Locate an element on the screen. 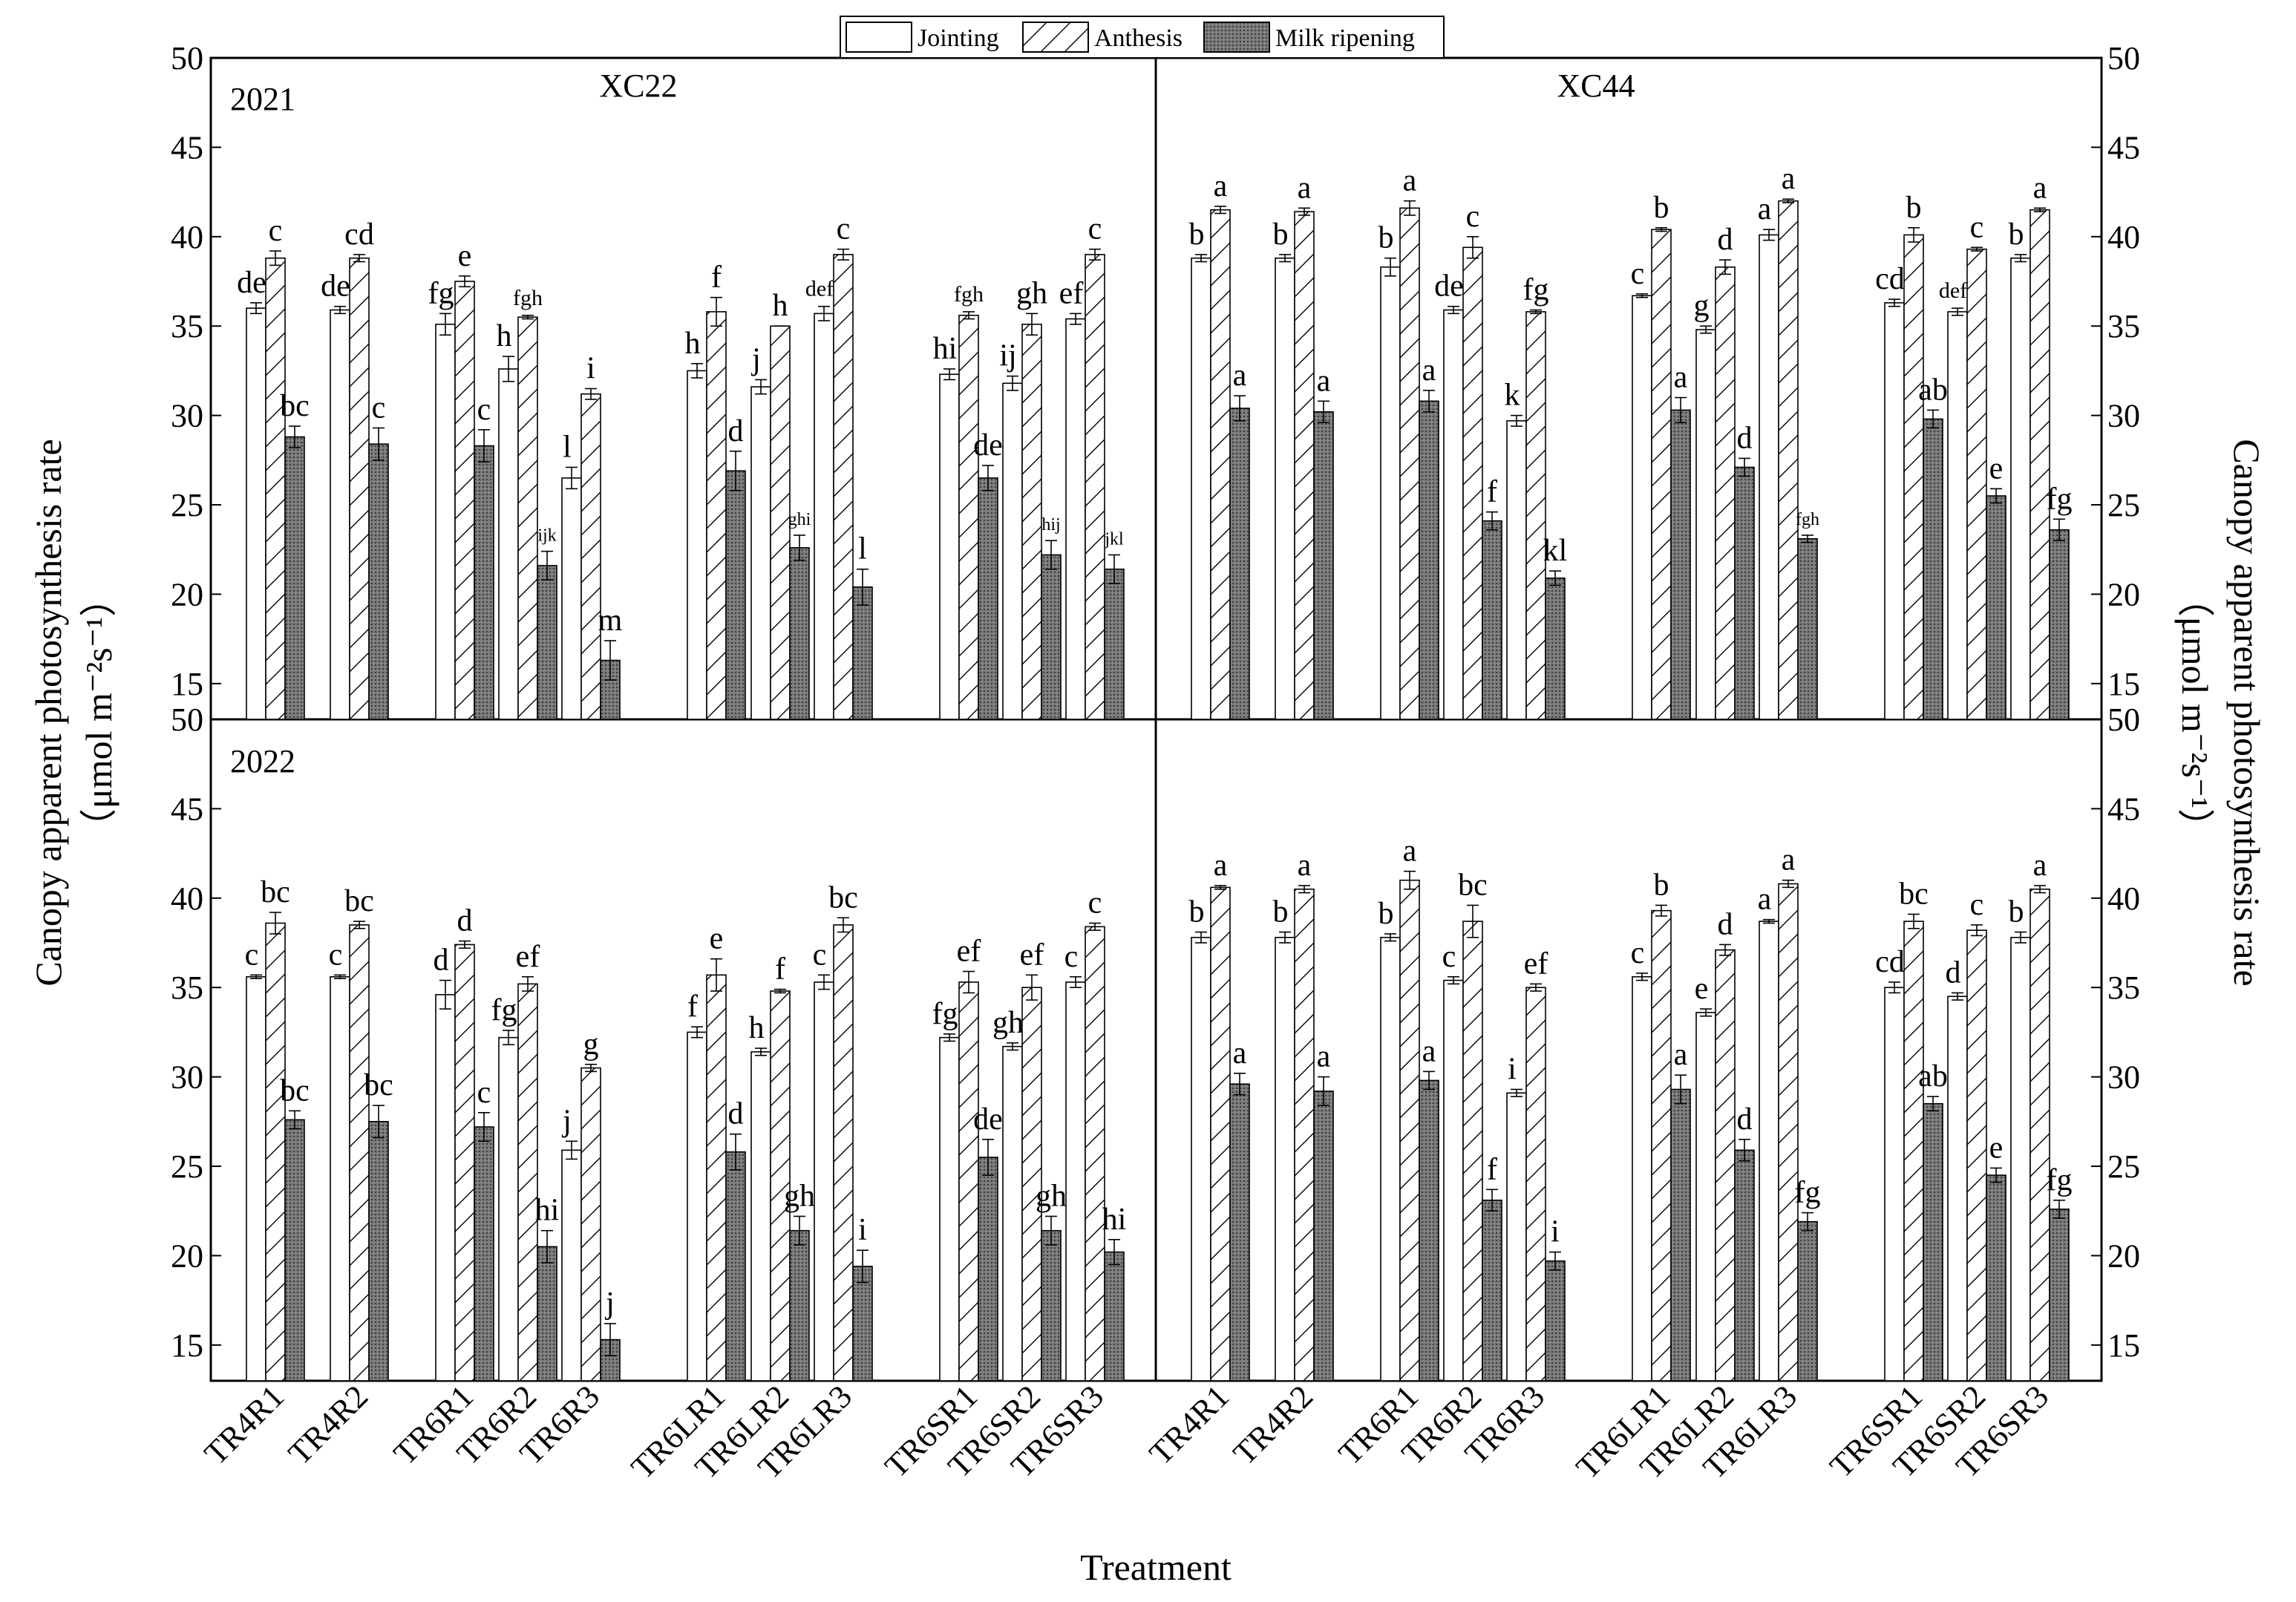 This screenshot has height=1602, width=2296. y-axis-title-right: Canopy apparent photosynthesis rate is located at coordinates (2247, 712).